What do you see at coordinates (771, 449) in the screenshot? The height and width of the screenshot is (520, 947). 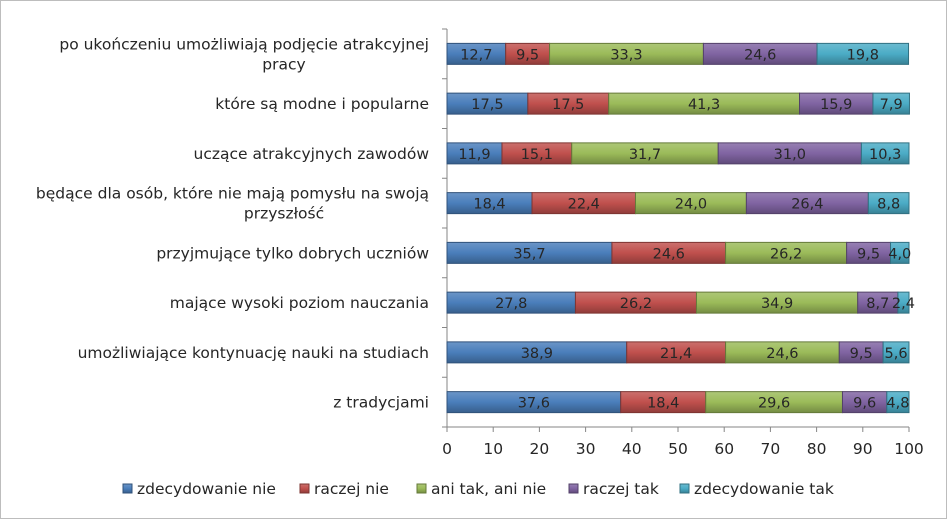 I see `x-tick-label: 70` at bounding box center [771, 449].